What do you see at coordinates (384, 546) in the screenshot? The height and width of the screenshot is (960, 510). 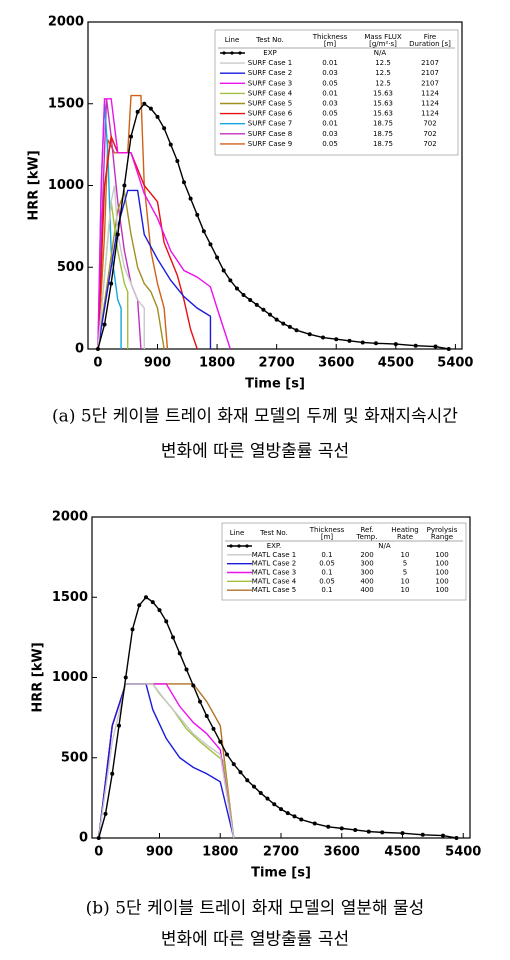 I see `legend-param: N/A` at bounding box center [384, 546].